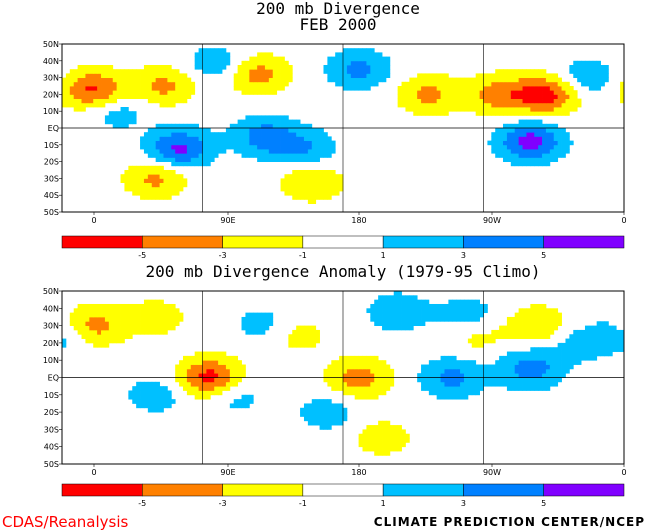 The width and height of the screenshot is (647, 532). What do you see at coordinates (51, 464) in the screenshot?
I see `lat-tick-label: 50S` at bounding box center [51, 464].